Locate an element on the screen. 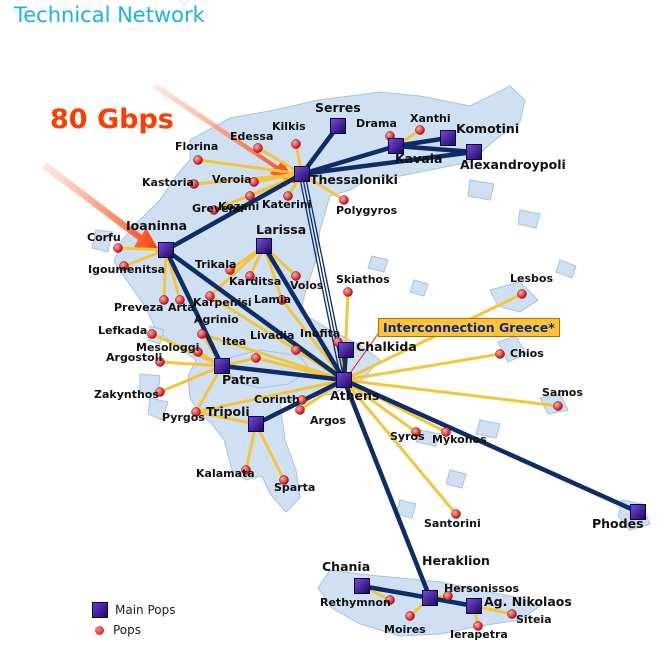 The width and height of the screenshot is (670, 666). main-pop-alexandroypoli is located at coordinates (474, 152).